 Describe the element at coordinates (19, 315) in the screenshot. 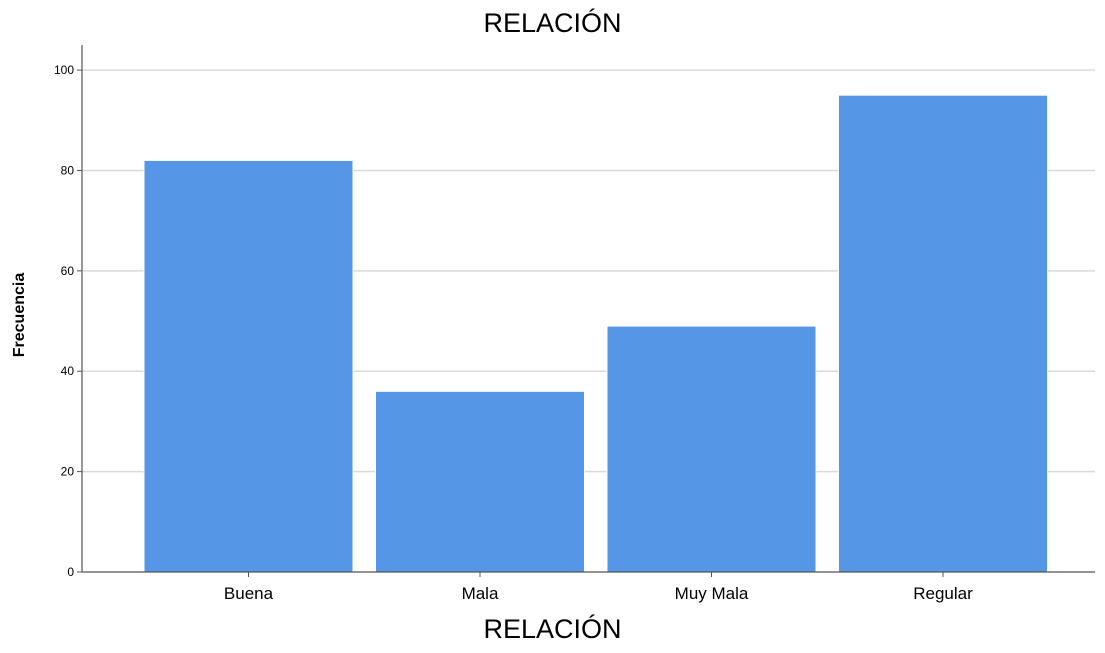

I see `y-axis-title: Frecuencia` at that location.